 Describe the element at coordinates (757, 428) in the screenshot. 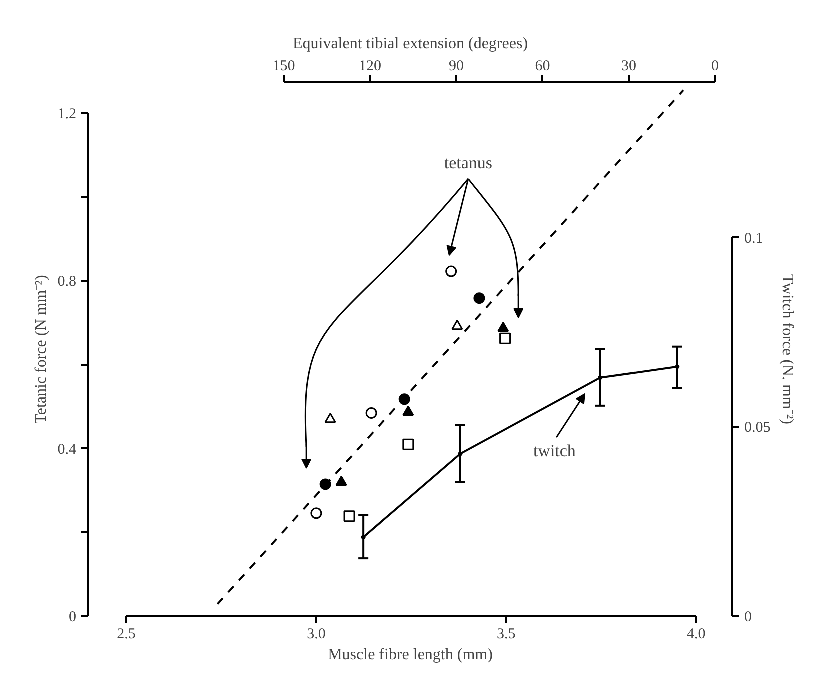

I see `y2-tick-label: 0.05` at that location.